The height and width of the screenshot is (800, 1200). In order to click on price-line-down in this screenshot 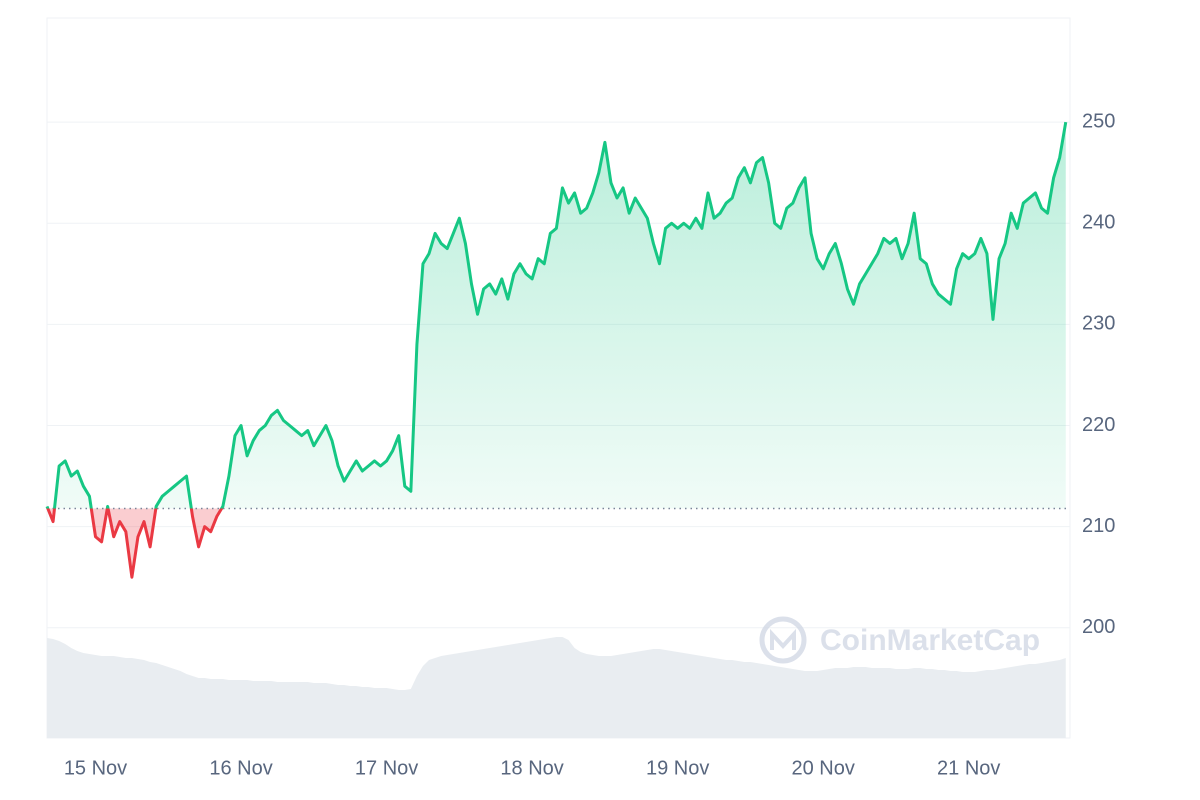, I will do `click(135, 543)`.